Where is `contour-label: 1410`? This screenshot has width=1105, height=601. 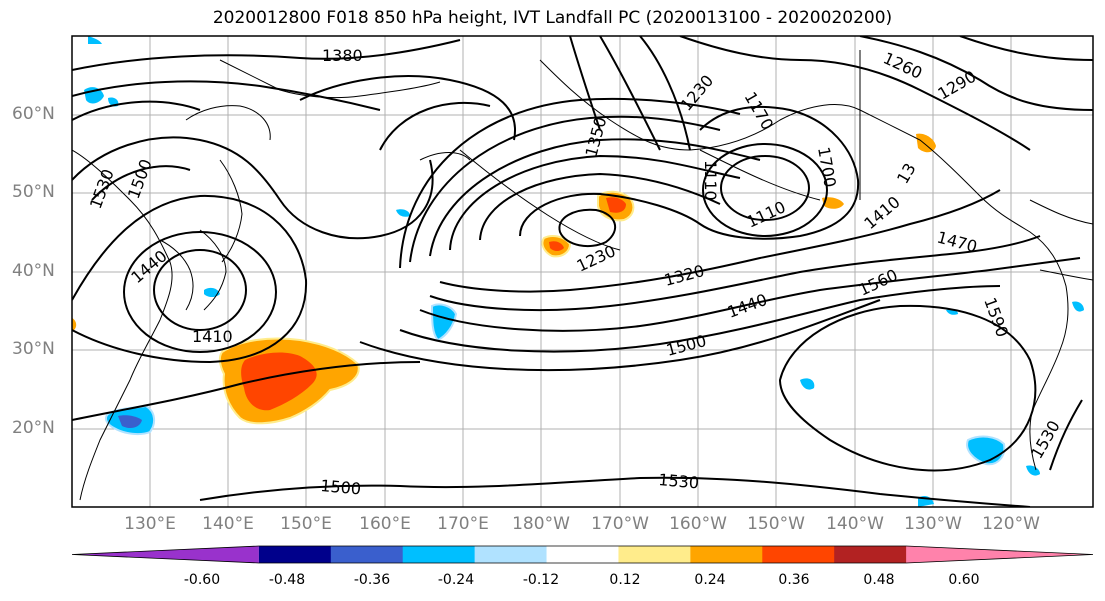 contour-label: 1410 is located at coordinates (212, 336).